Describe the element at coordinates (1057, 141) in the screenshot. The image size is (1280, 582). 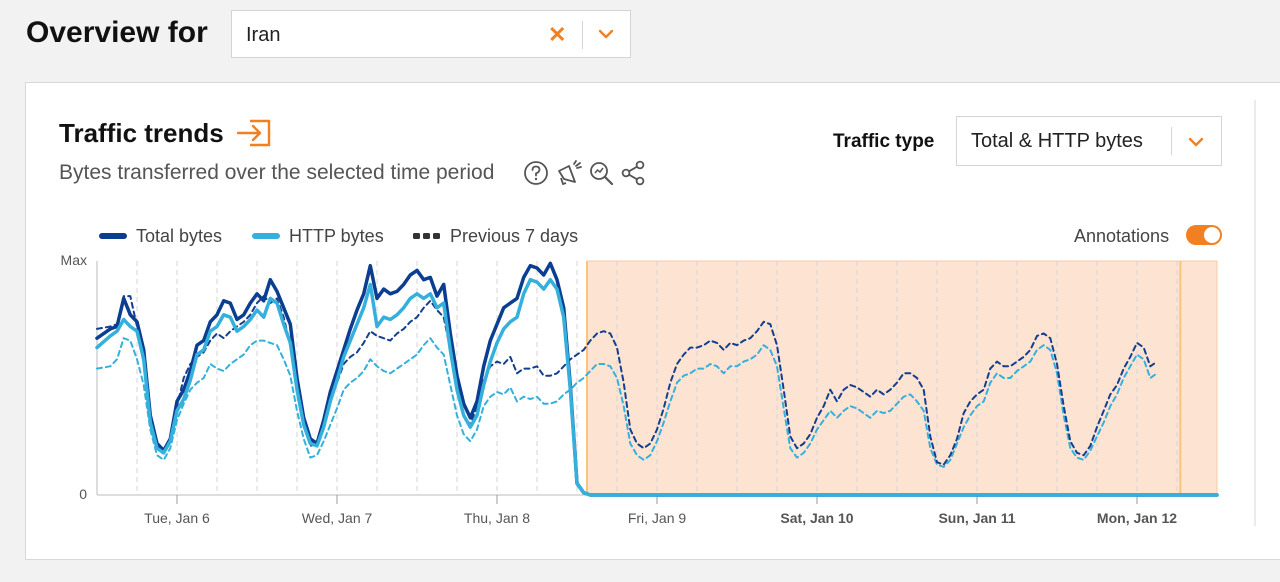
I see `traffic-type-value: Total & HTTP bytes` at that location.